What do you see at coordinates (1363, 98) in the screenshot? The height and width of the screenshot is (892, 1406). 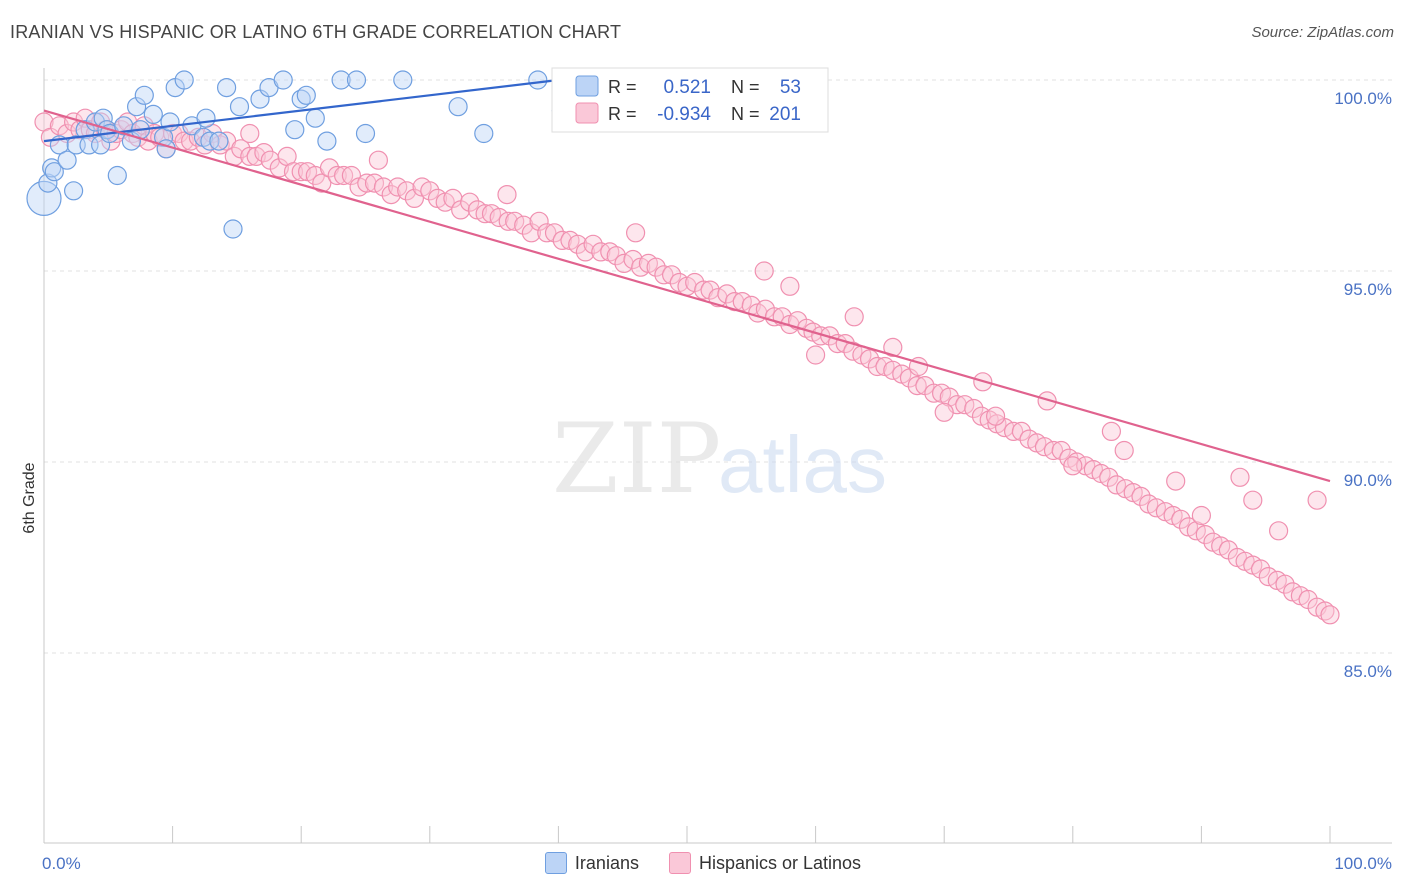 I see `y-tick-label-100: 100.0%` at bounding box center [1363, 98].